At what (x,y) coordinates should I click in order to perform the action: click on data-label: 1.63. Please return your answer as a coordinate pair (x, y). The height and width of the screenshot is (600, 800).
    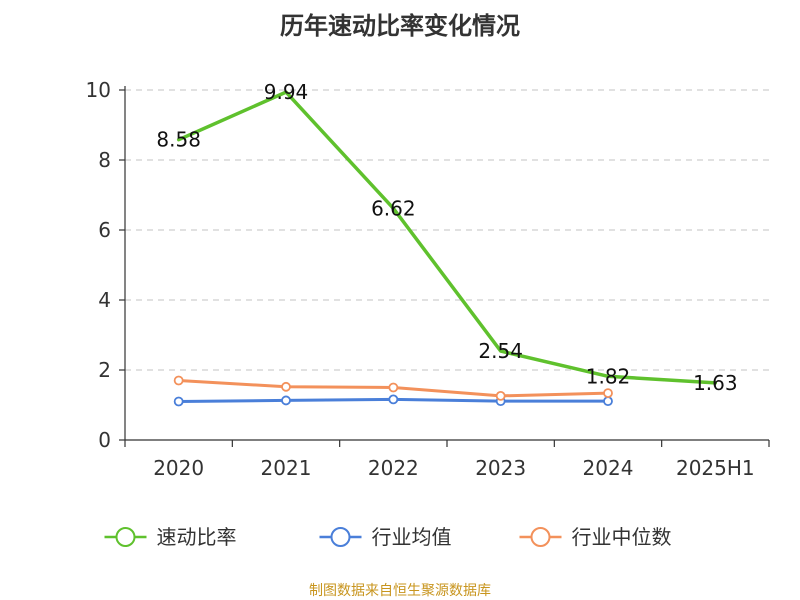
    Looking at the image, I should click on (715, 383).